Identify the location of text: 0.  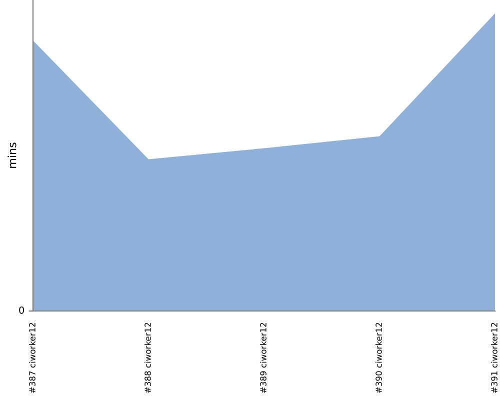
(21, 310).